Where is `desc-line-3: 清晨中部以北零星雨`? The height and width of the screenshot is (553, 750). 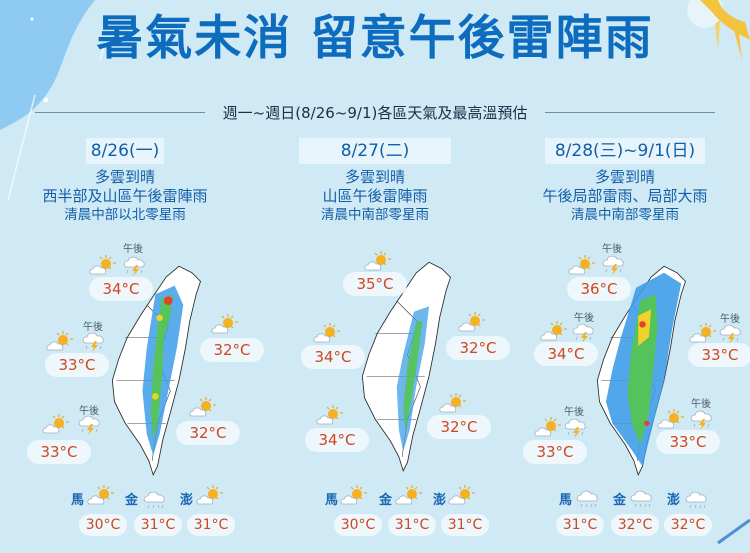 desc-line-3: 清晨中部以北零星雨 is located at coordinates (125, 215).